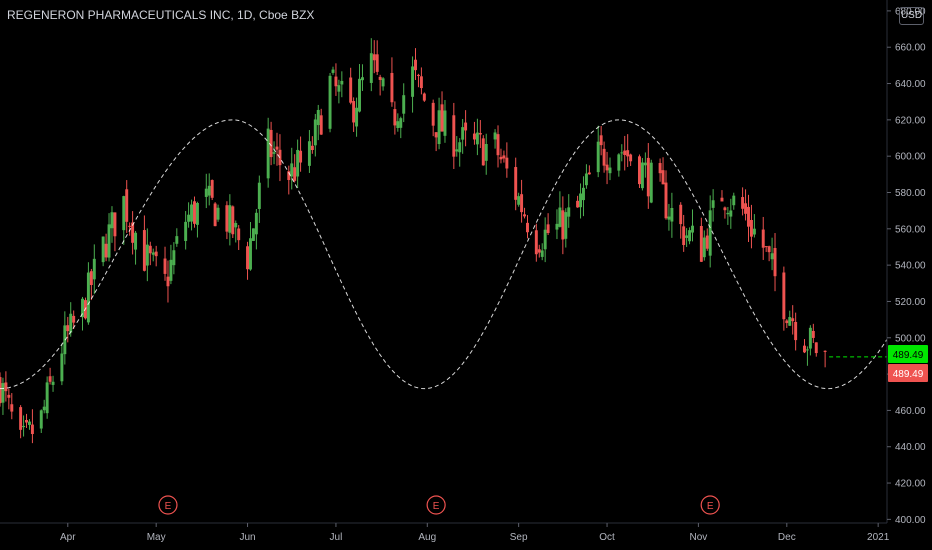 The image size is (932, 550). What do you see at coordinates (910, 84) in the screenshot?
I see `y-tick-label: 640.00` at bounding box center [910, 84].